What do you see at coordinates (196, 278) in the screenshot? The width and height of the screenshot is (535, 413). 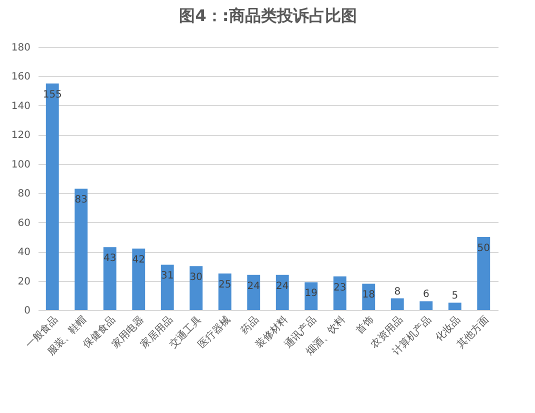 I see `data-label: 30` at bounding box center [196, 278].